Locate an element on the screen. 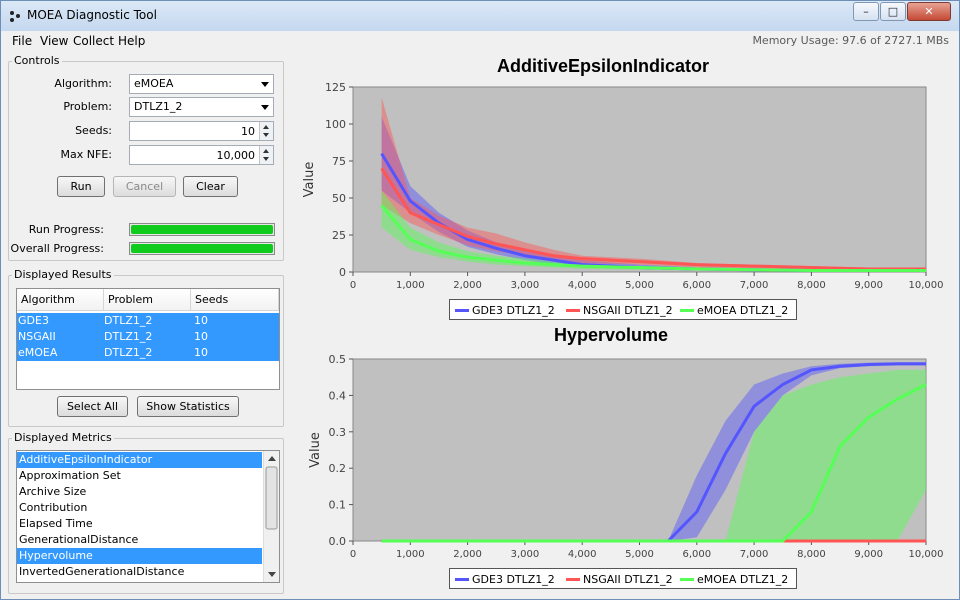 The height and width of the screenshot is (600, 960). overall-progress-bar is located at coordinates (202, 248).